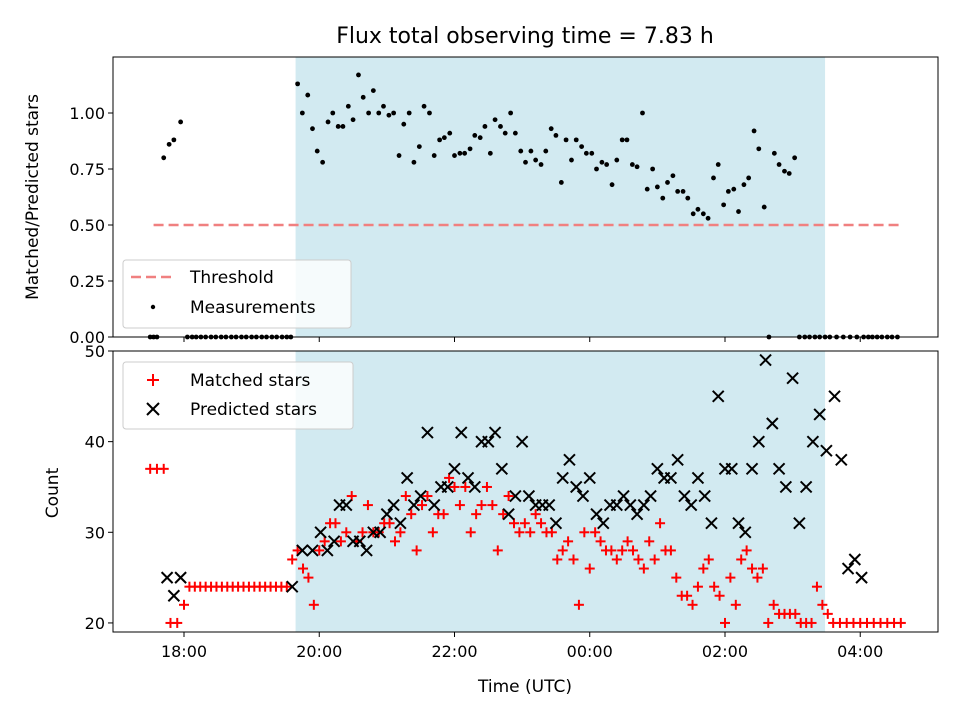 The height and width of the screenshot is (720, 960). I want to click on top-y-axis-label: Matched/Predicted stars, so click(33, 197).